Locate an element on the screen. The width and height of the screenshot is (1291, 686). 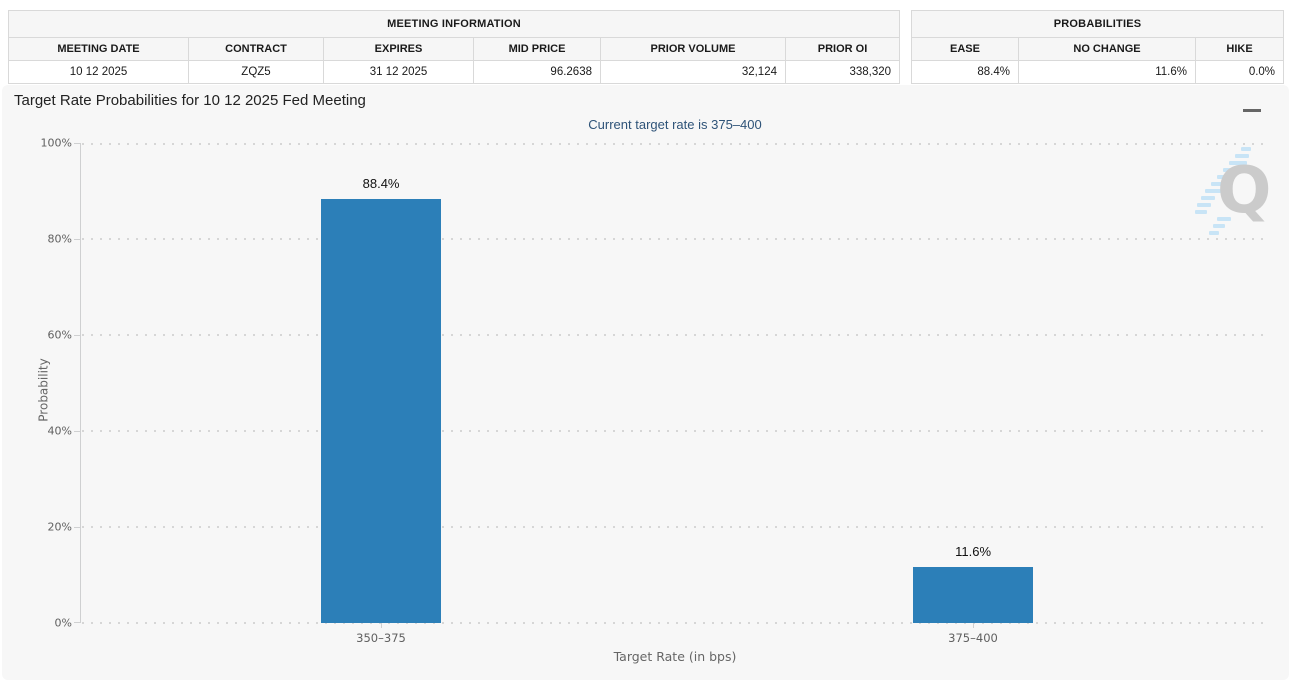
col-header-mid-price: MID PRICE is located at coordinates (537, 49).